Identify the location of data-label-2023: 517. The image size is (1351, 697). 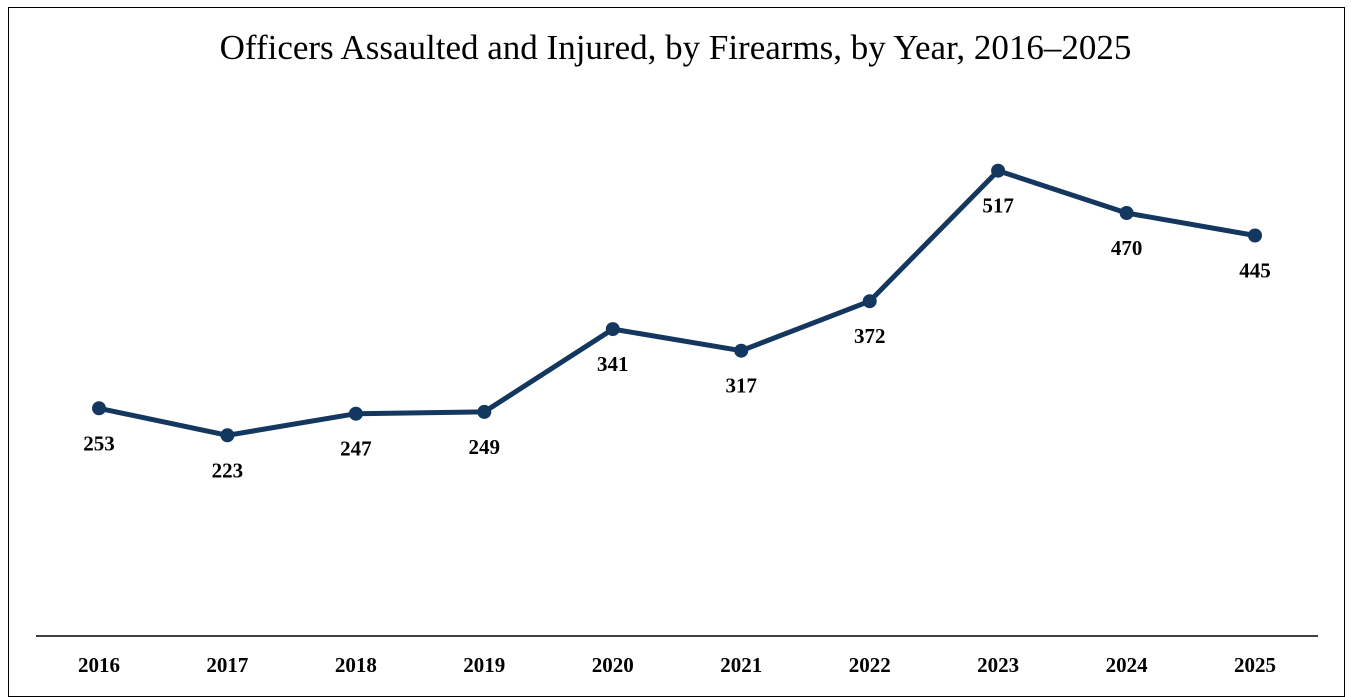
(998, 206).